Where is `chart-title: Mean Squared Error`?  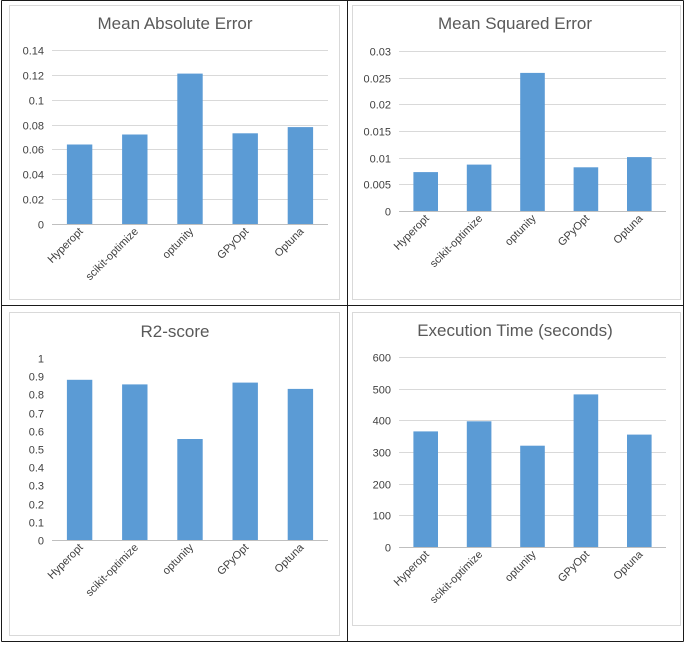 chart-title: Mean Squared Error is located at coordinates (515, 23).